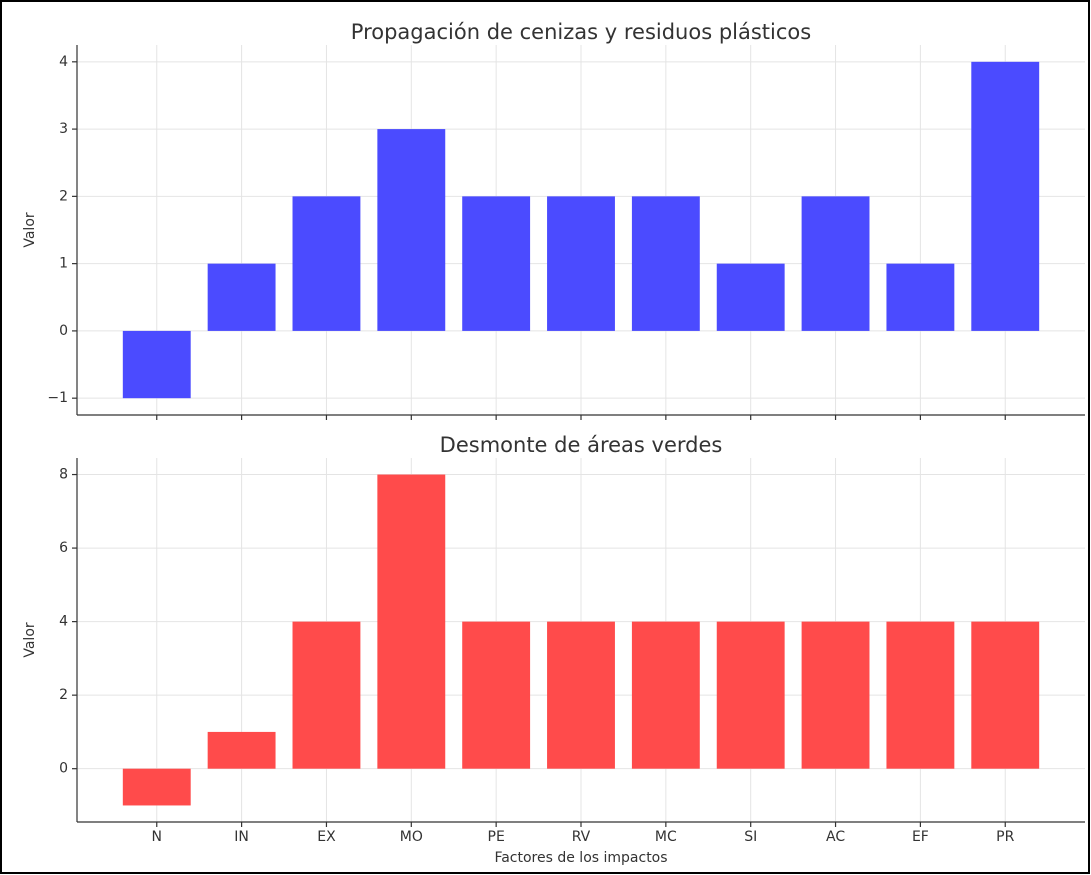 Image resolution: width=1091 pixels, height=875 pixels. What do you see at coordinates (157, 837) in the screenshot?
I see `x-tick-label: N` at bounding box center [157, 837].